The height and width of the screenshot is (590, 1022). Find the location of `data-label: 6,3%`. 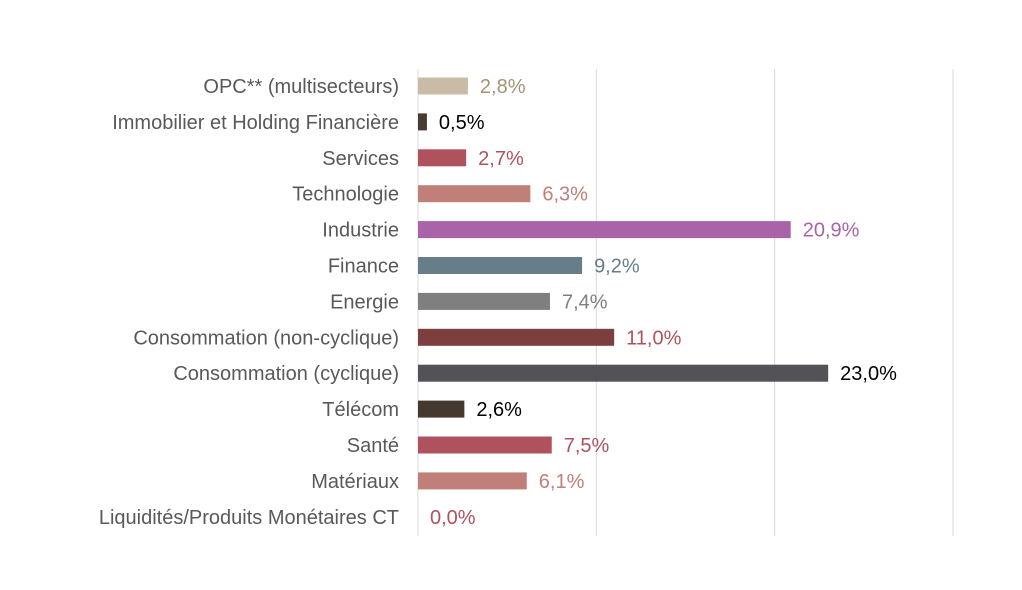

data-label: 6,3% is located at coordinates (565, 195).